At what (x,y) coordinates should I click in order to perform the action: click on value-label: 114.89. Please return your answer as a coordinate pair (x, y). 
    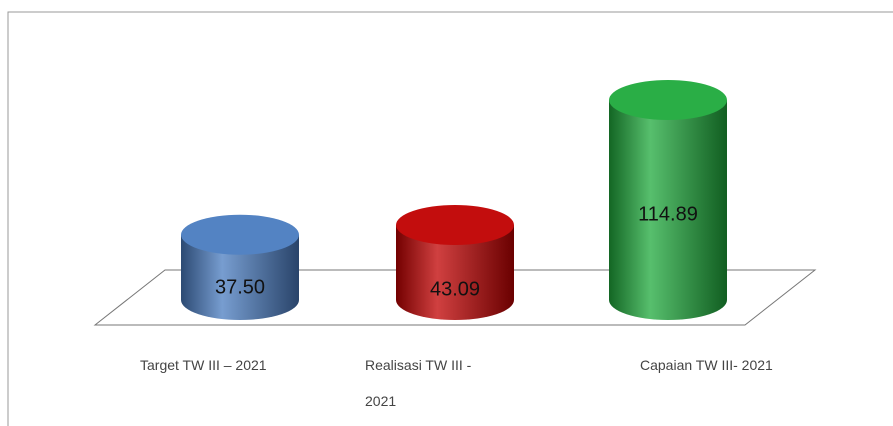
    Looking at the image, I should click on (668, 214).